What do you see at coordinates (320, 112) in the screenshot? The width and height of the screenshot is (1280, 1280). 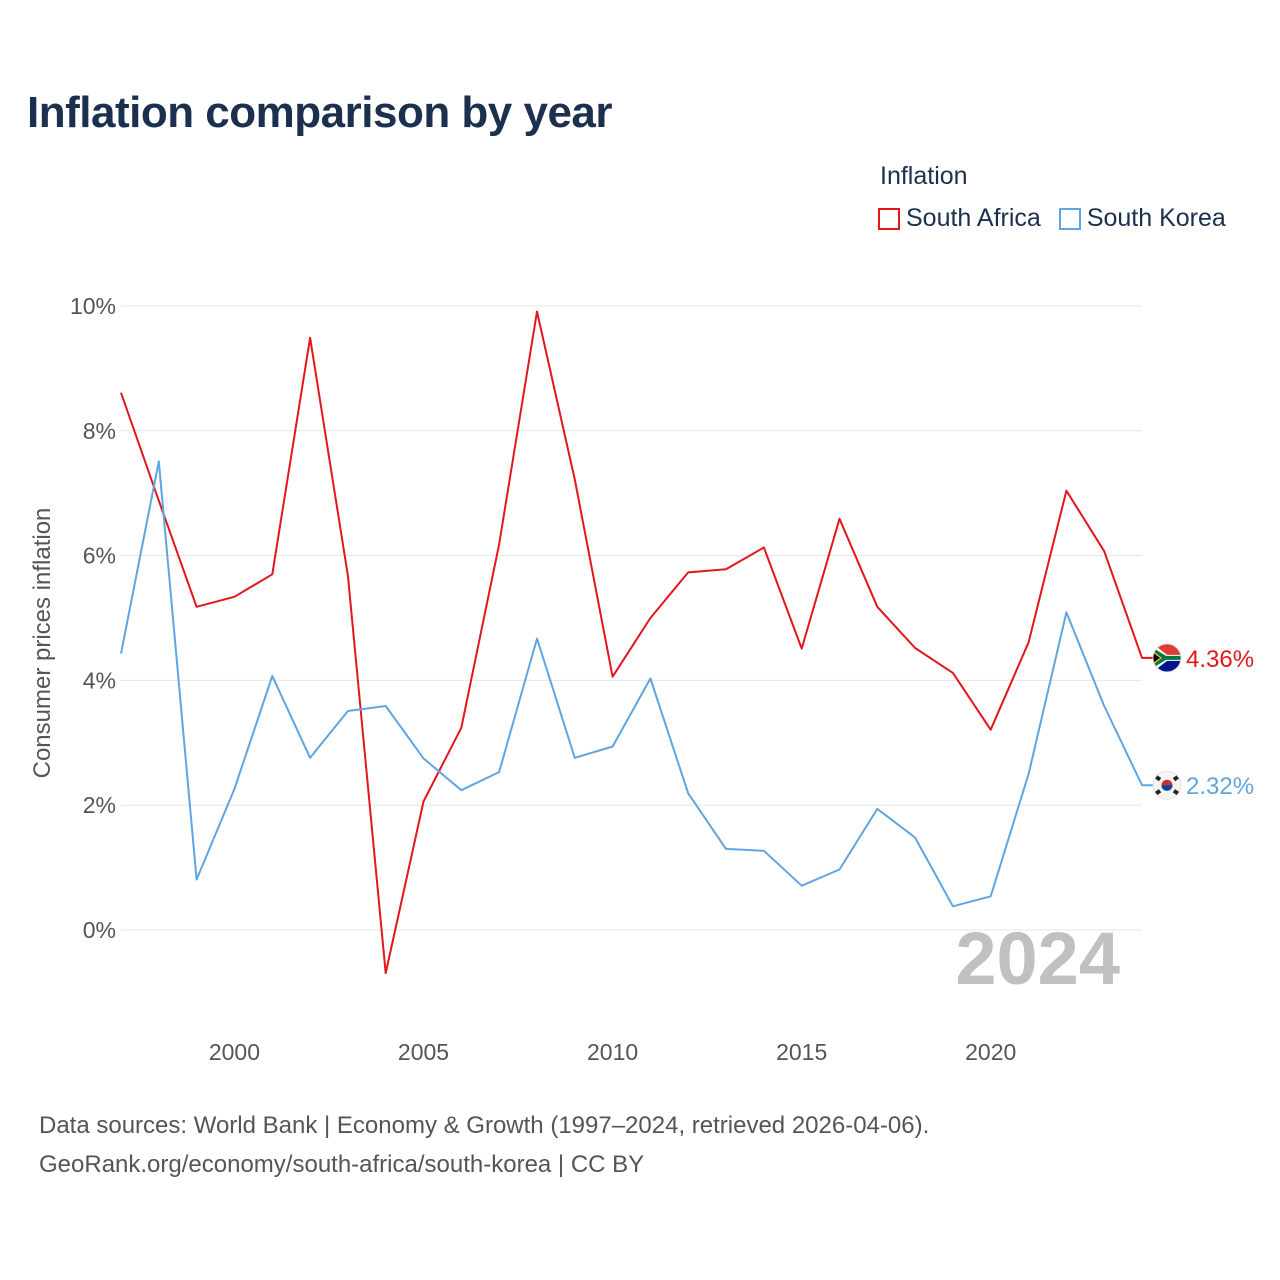 I see `chart-title: Inflation comparison by year` at bounding box center [320, 112].